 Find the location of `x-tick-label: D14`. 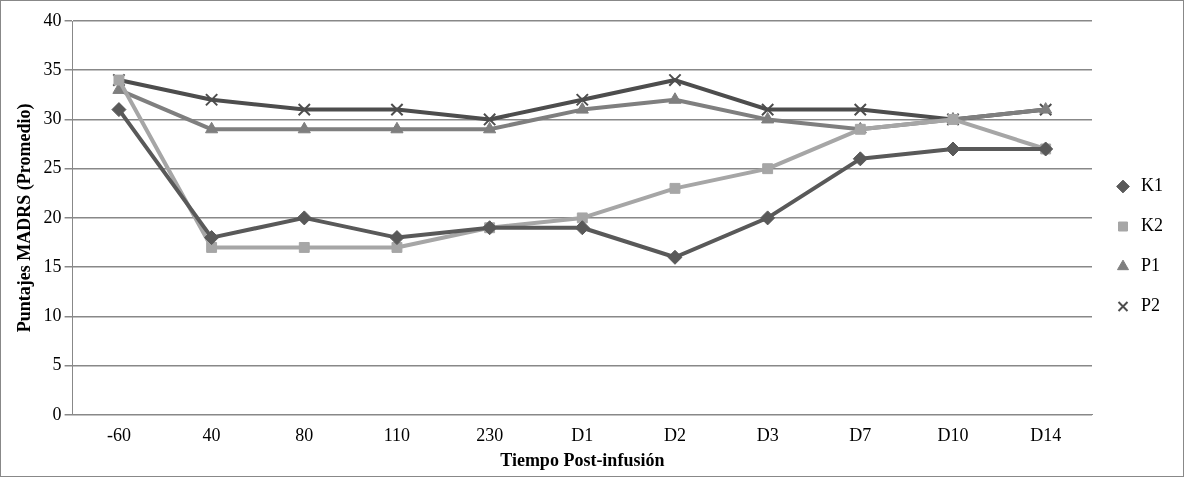

x-tick-label: D14 is located at coordinates (1046, 435).